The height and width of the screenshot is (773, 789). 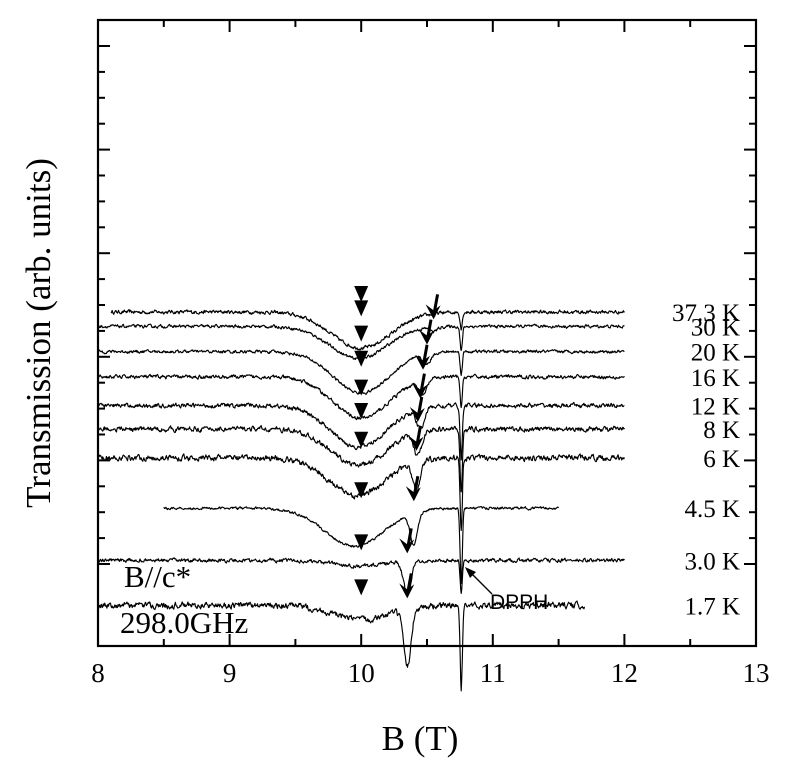 I want to click on temperature-label: 20 K, so click(x=715, y=353).